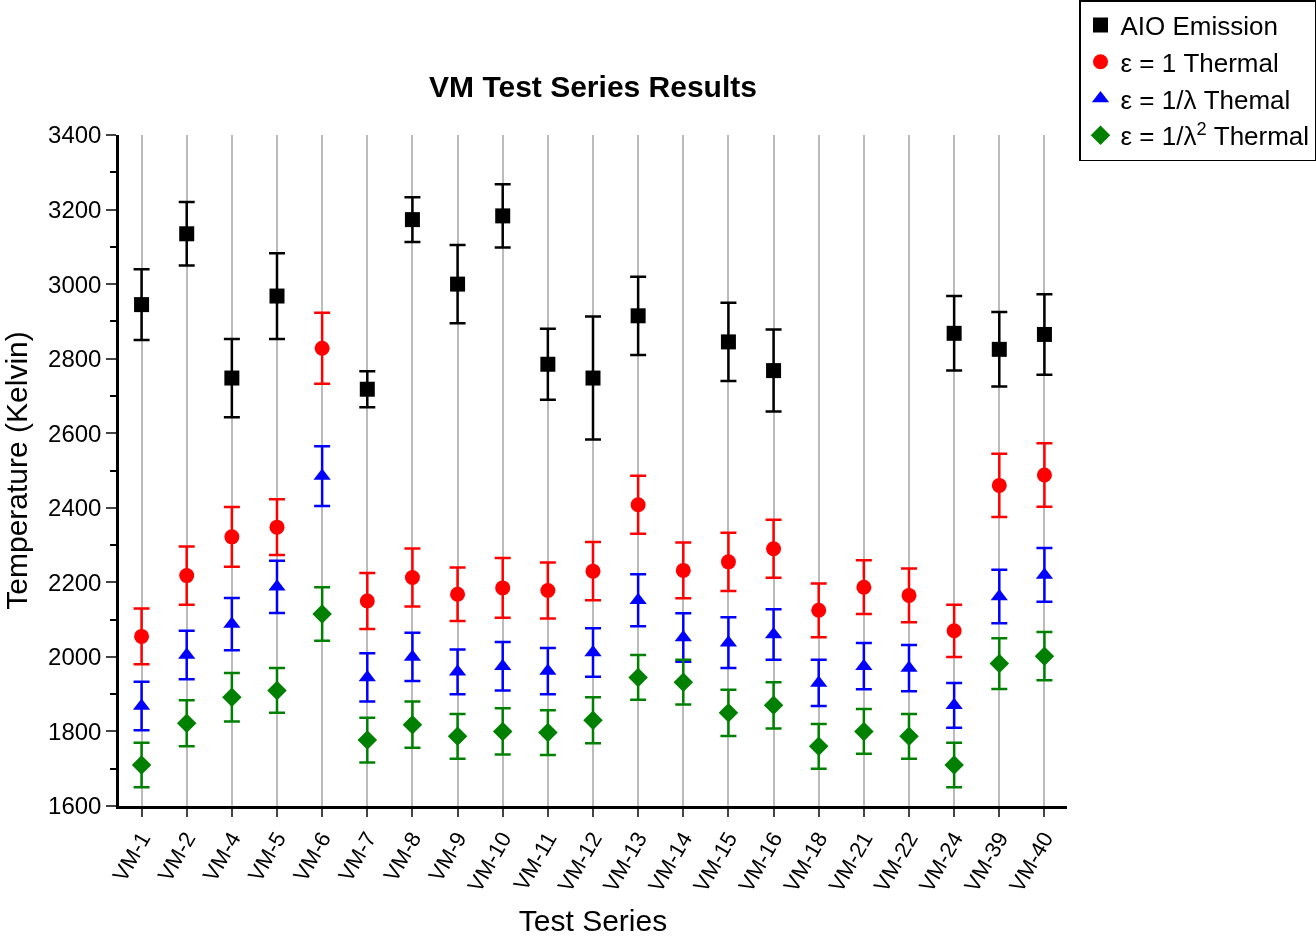 The height and width of the screenshot is (946, 1316). I want to click on y-tick-label: 2000, so click(75, 657).